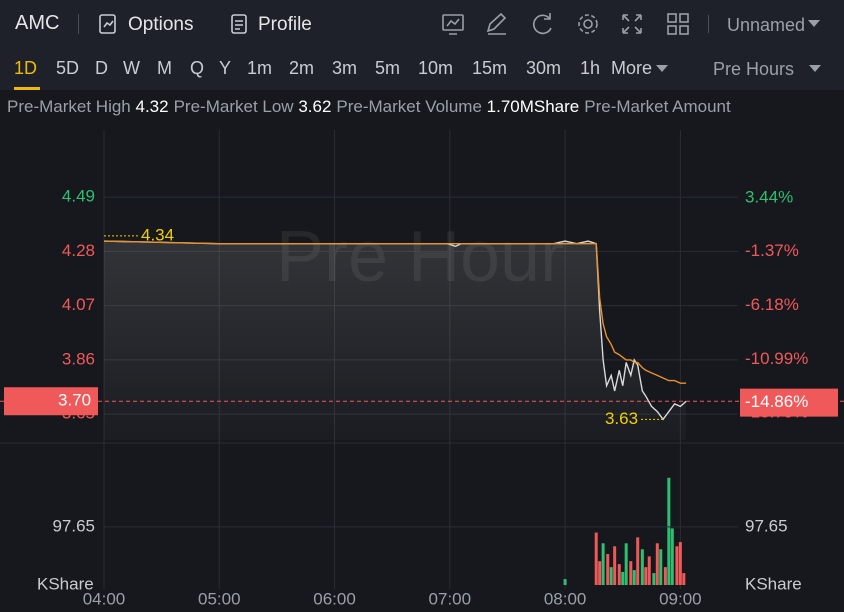 This screenshot has width=844, height=612. Describe the element at coordinates (285, 24) in the screenshot. I see `profile-button: Profile` at that location.